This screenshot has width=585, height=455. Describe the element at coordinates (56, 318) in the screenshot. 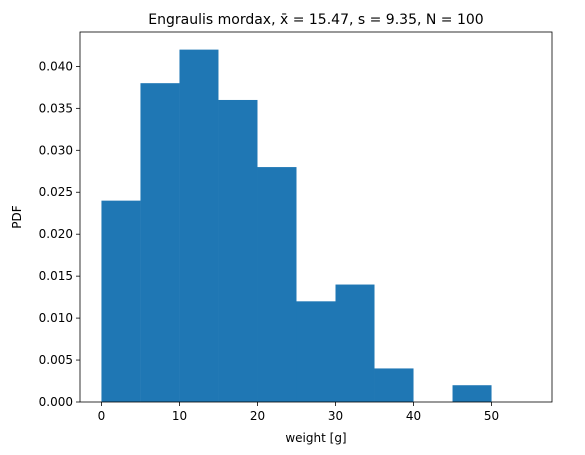

I see `y-tick-label: 0.010` at that location.